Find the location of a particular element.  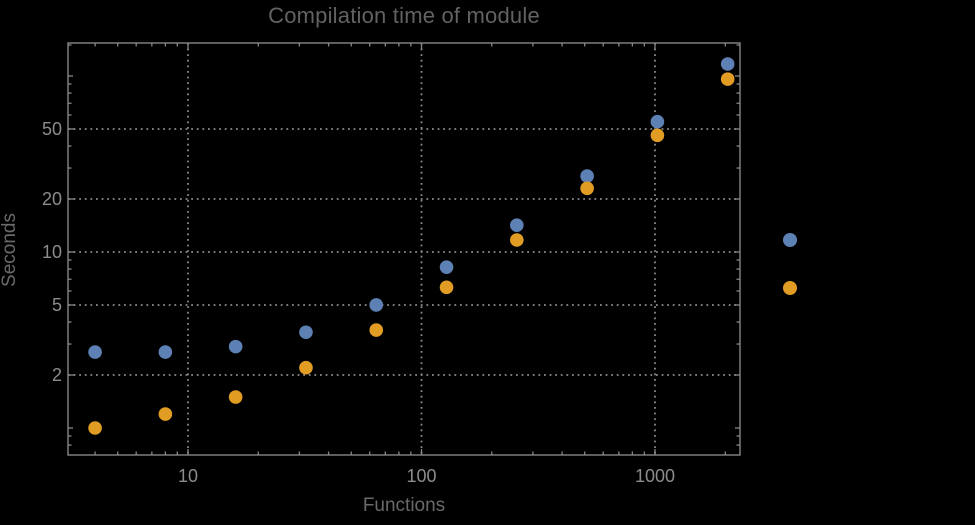

x-tick-label: 100 is located at coordinates (421, 476).